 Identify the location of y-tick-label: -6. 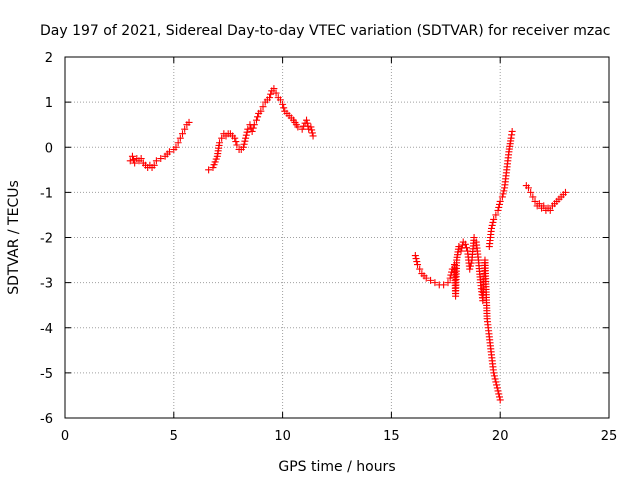
(46, 419).